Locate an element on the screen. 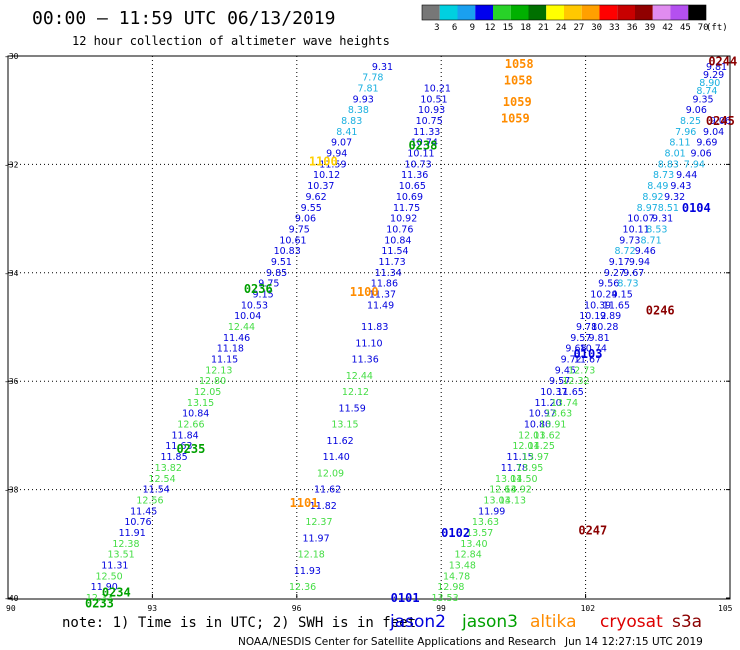  wave-height-value: 10.80 is located at coordinates (537, 425).